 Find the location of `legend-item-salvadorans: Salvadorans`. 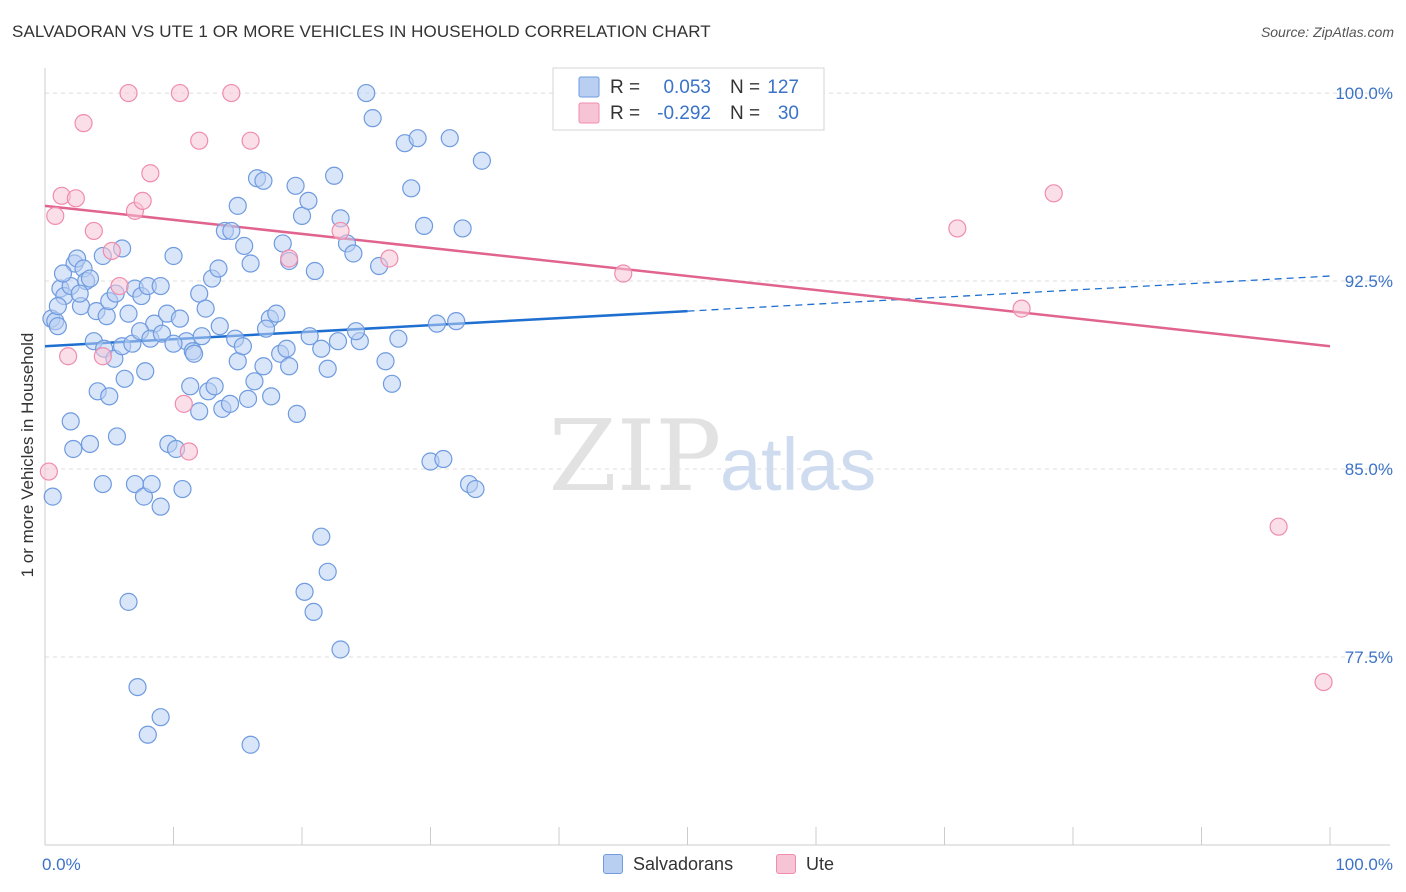

legend-item-salvadorans: Salvadorans is located at coordinates (668, 864).